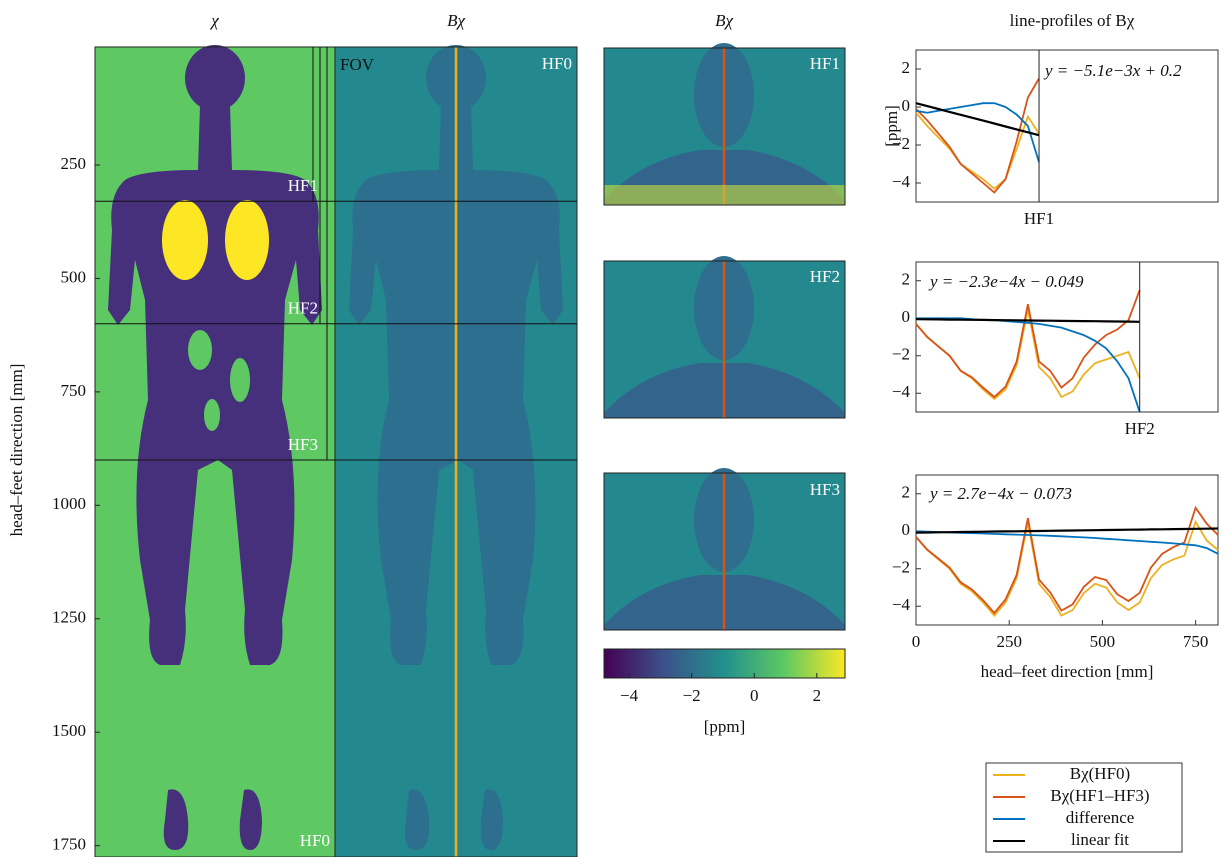 The image size is (1226, 857). What do you see at coordinates (214, 20) in the screenshot?
I see `panel-title: χ` at bounding box center [214, 20].